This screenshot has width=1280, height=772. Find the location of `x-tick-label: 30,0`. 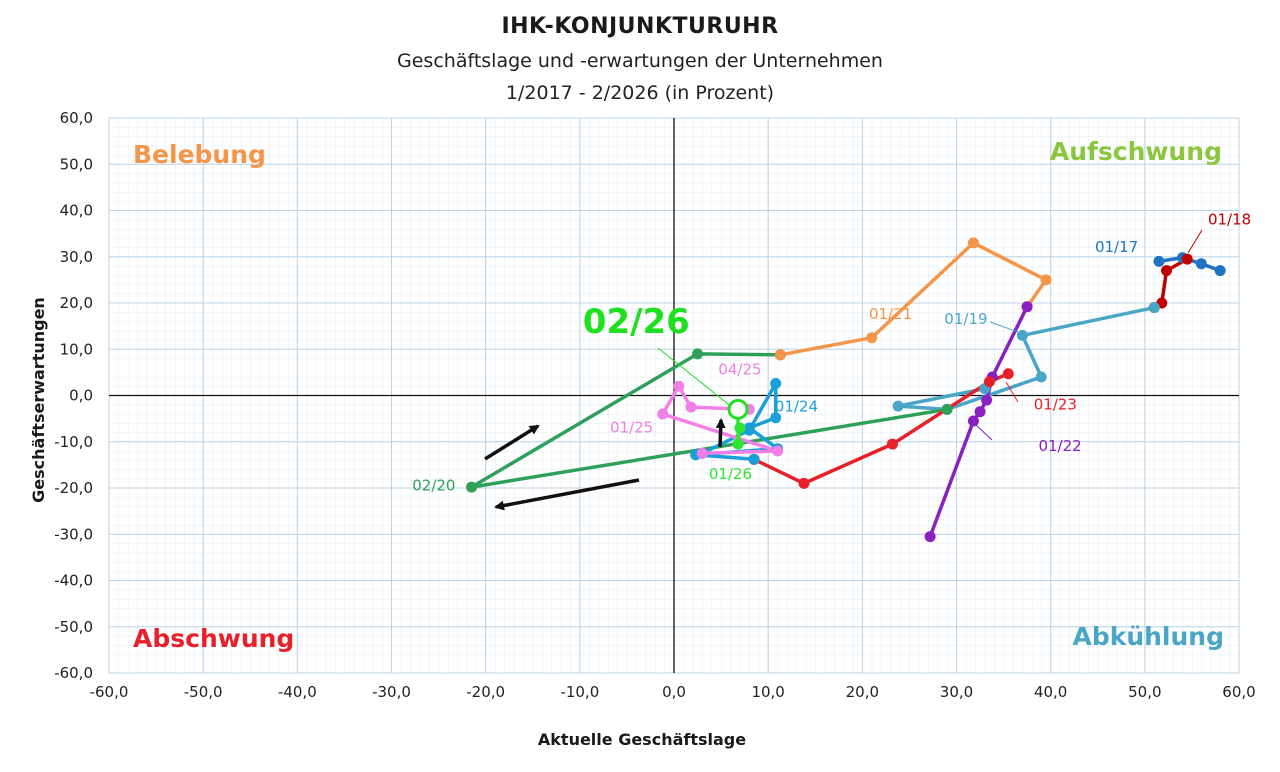

x-tick-label: 30,0 is located at coordinates (956, 692).